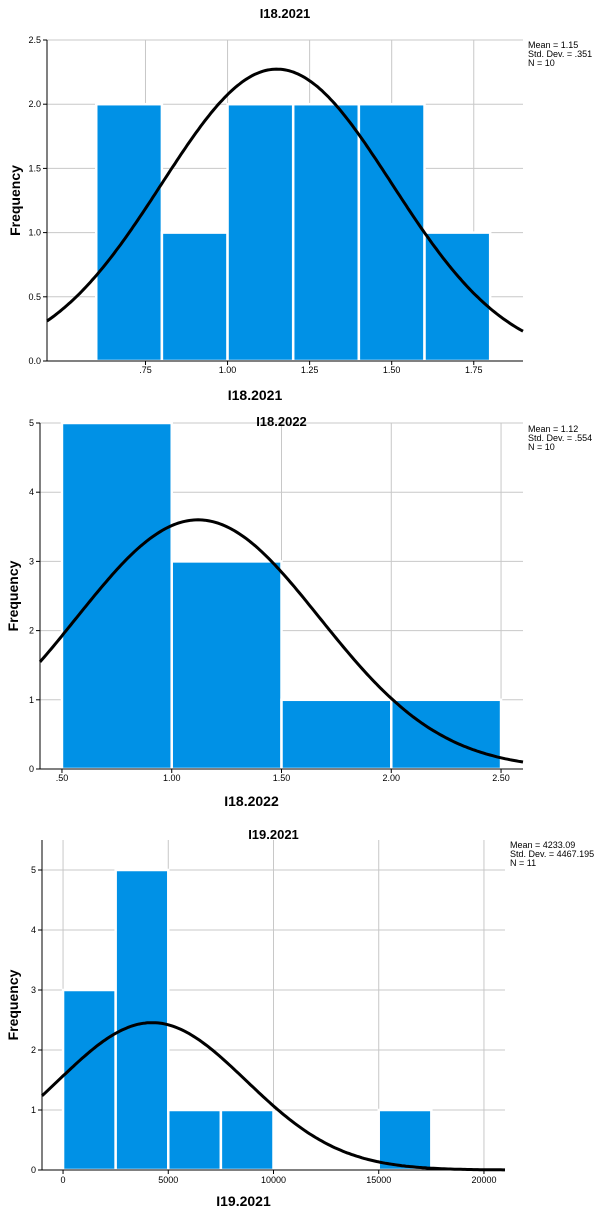 This screenshot has width=597, height=1213. Describe the element at coordinates (34, 168) in the screenshot. I see `y-tick-label: 1.5` at that location.